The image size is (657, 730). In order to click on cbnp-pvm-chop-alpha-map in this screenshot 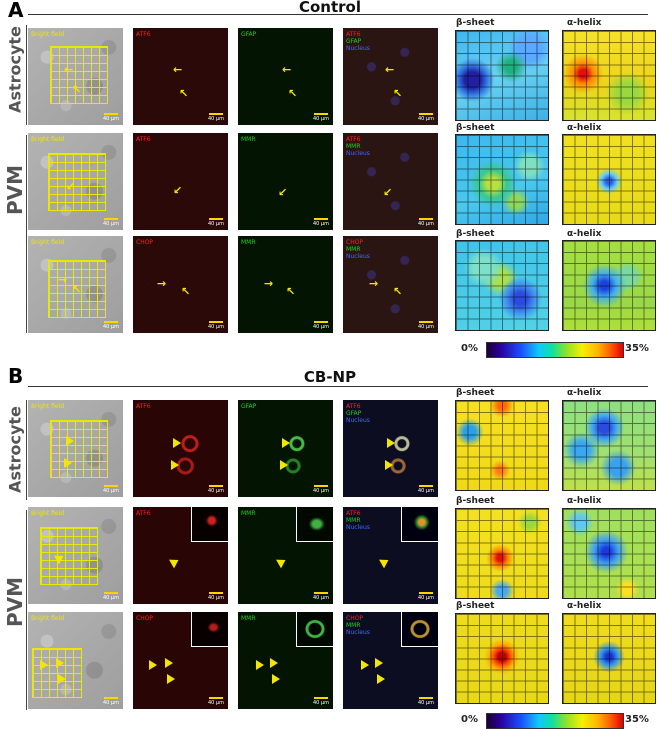, I will do `click(609, 658)`.